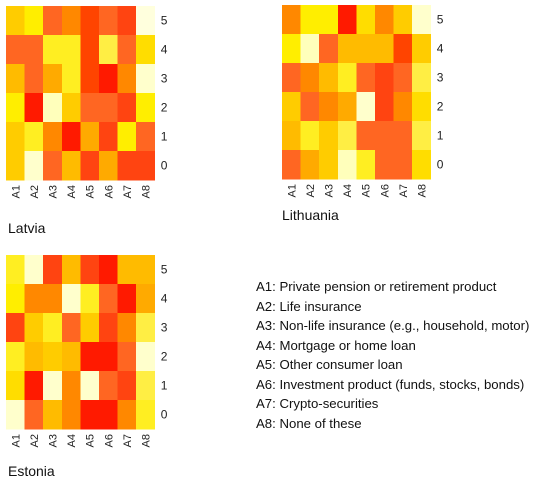 The width and height of the screenshot is (550, 479). What do you see at coordinates (336, 345) in the screenshot?
I see `legend-item-a4: A4: Mortgage or home loan` at bounding box center [336, 345].